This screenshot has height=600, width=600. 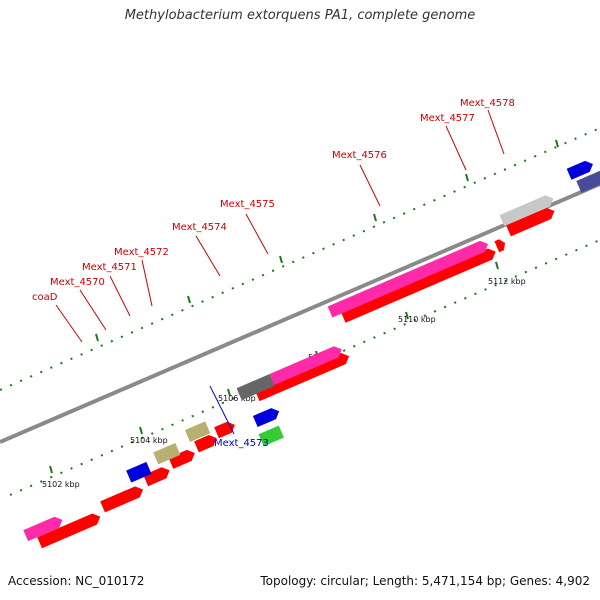 I want to click on tick-label: 5112 kbp, so click(x=507, y=281).